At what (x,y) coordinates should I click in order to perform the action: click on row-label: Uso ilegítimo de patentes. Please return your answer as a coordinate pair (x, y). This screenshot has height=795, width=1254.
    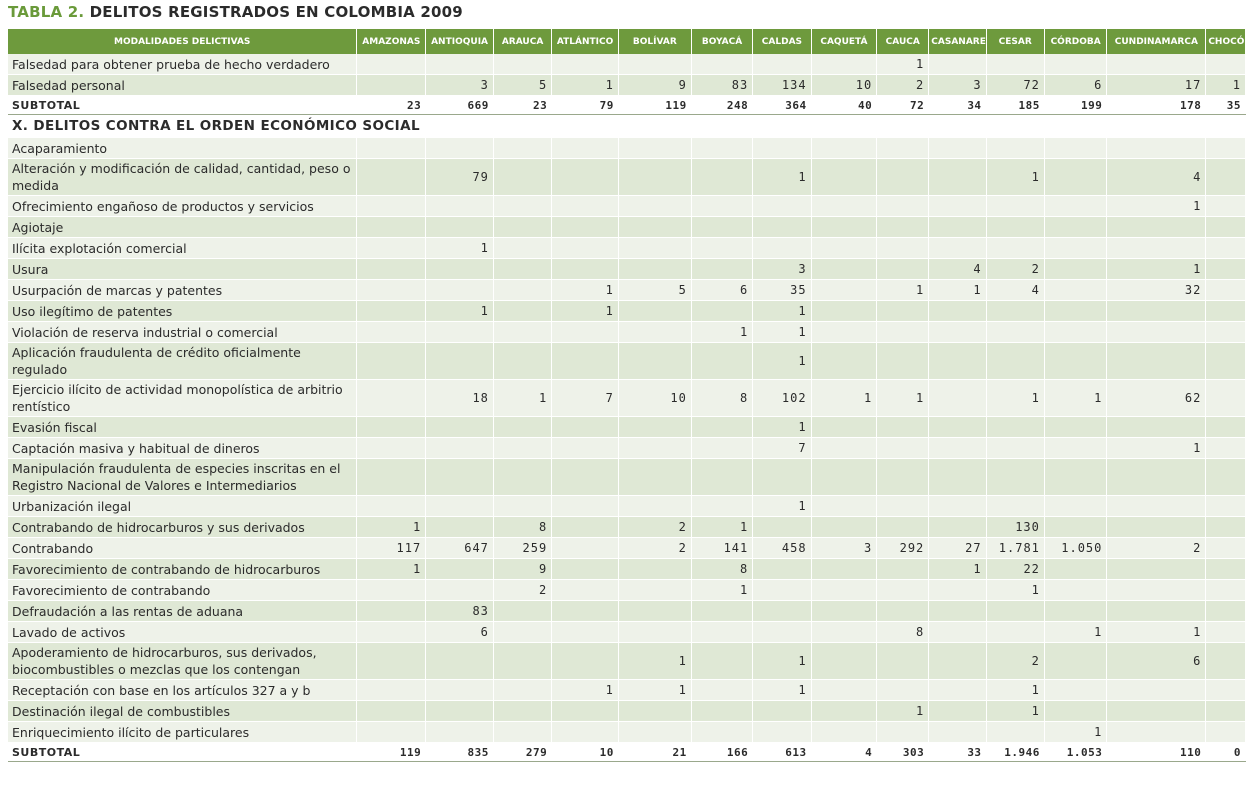
    Looking at the image, I should click on (183, 311).